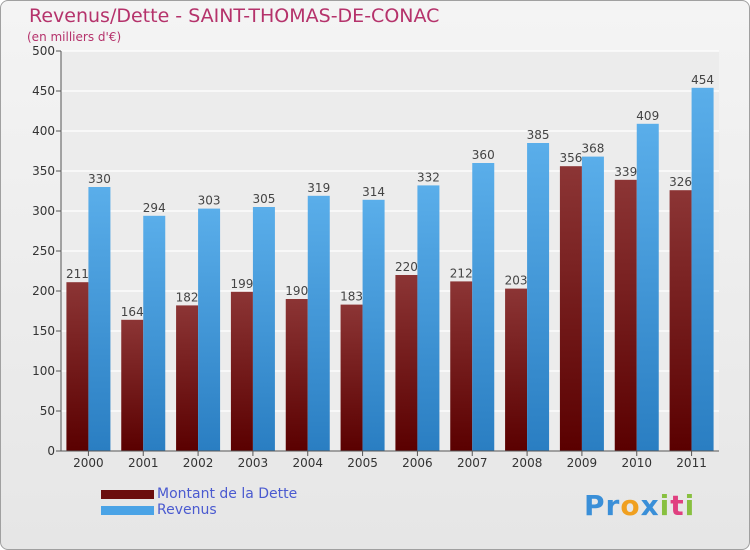 Image resolution: width=750 pixels, height=550 pixels. I want to click on data-label-dette: 183, so click(351, 297).